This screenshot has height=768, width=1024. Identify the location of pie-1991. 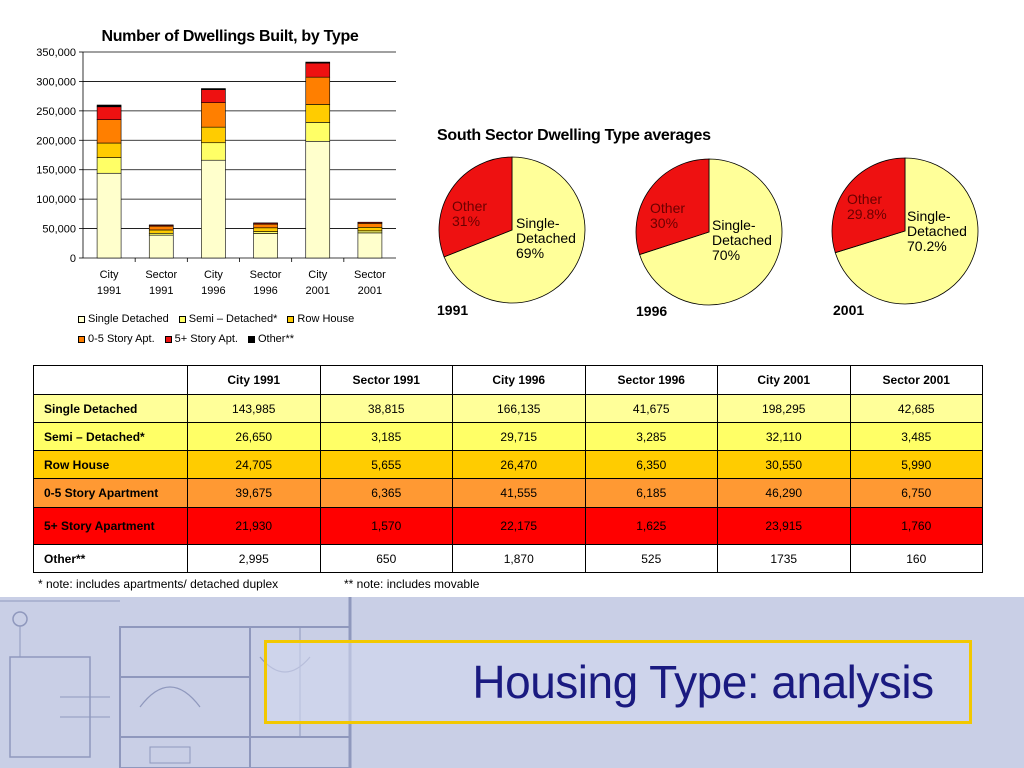
(512, 230).